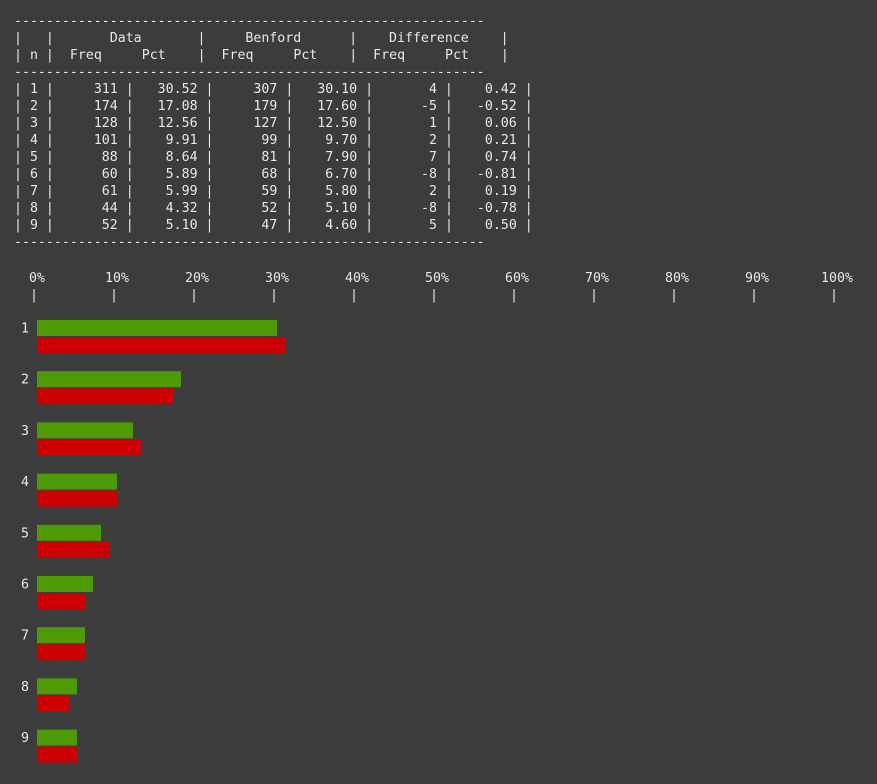 The width and height of the screenshot is (877, 784). Describe the element at coordinates (273, 157) in the screenshot. I see `table-row: | 5 | 88 | 8.64 | 81 | 7.90 | 7 | 0.74 |` at that location.